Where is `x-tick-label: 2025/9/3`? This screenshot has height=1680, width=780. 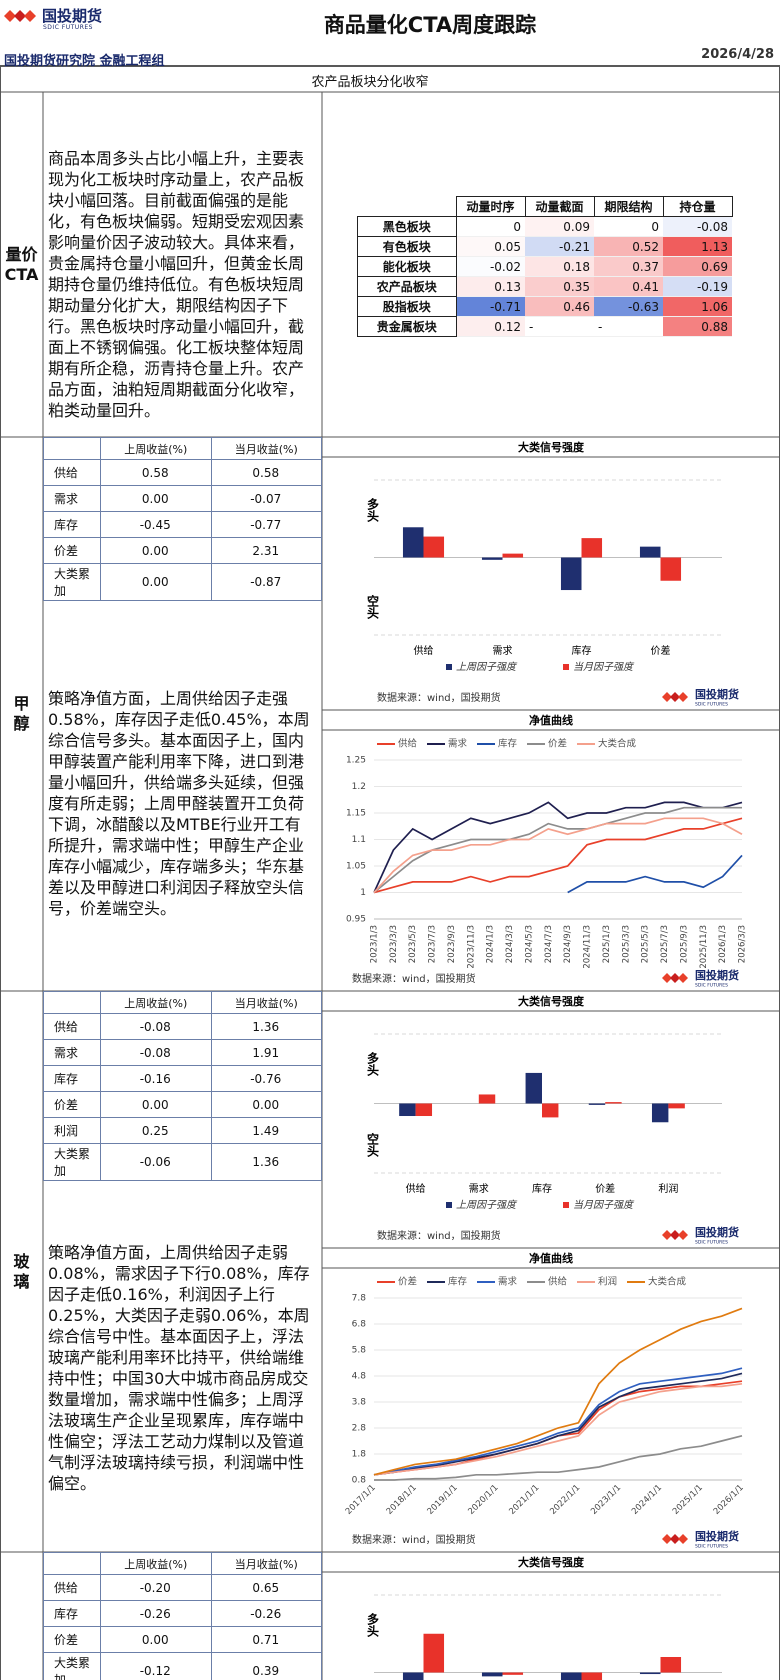 x-tick-label: 2025/9/3 is located at coordinates (684, 944).